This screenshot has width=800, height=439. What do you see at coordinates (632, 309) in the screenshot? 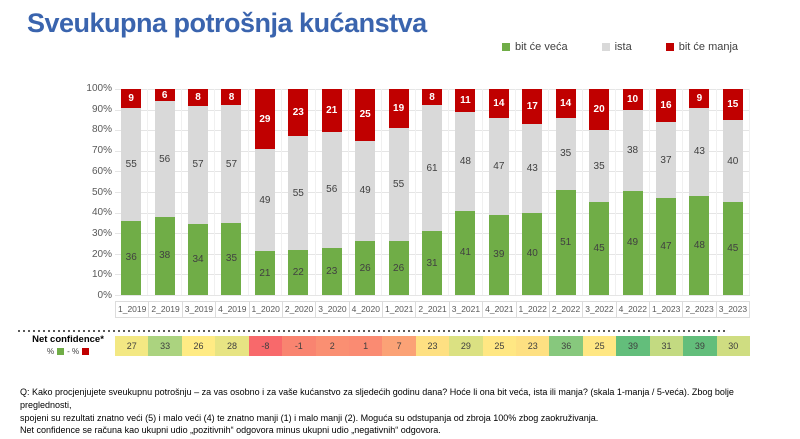
I see `x-axis-label: 4_2022` at bounding box center [632, 309].